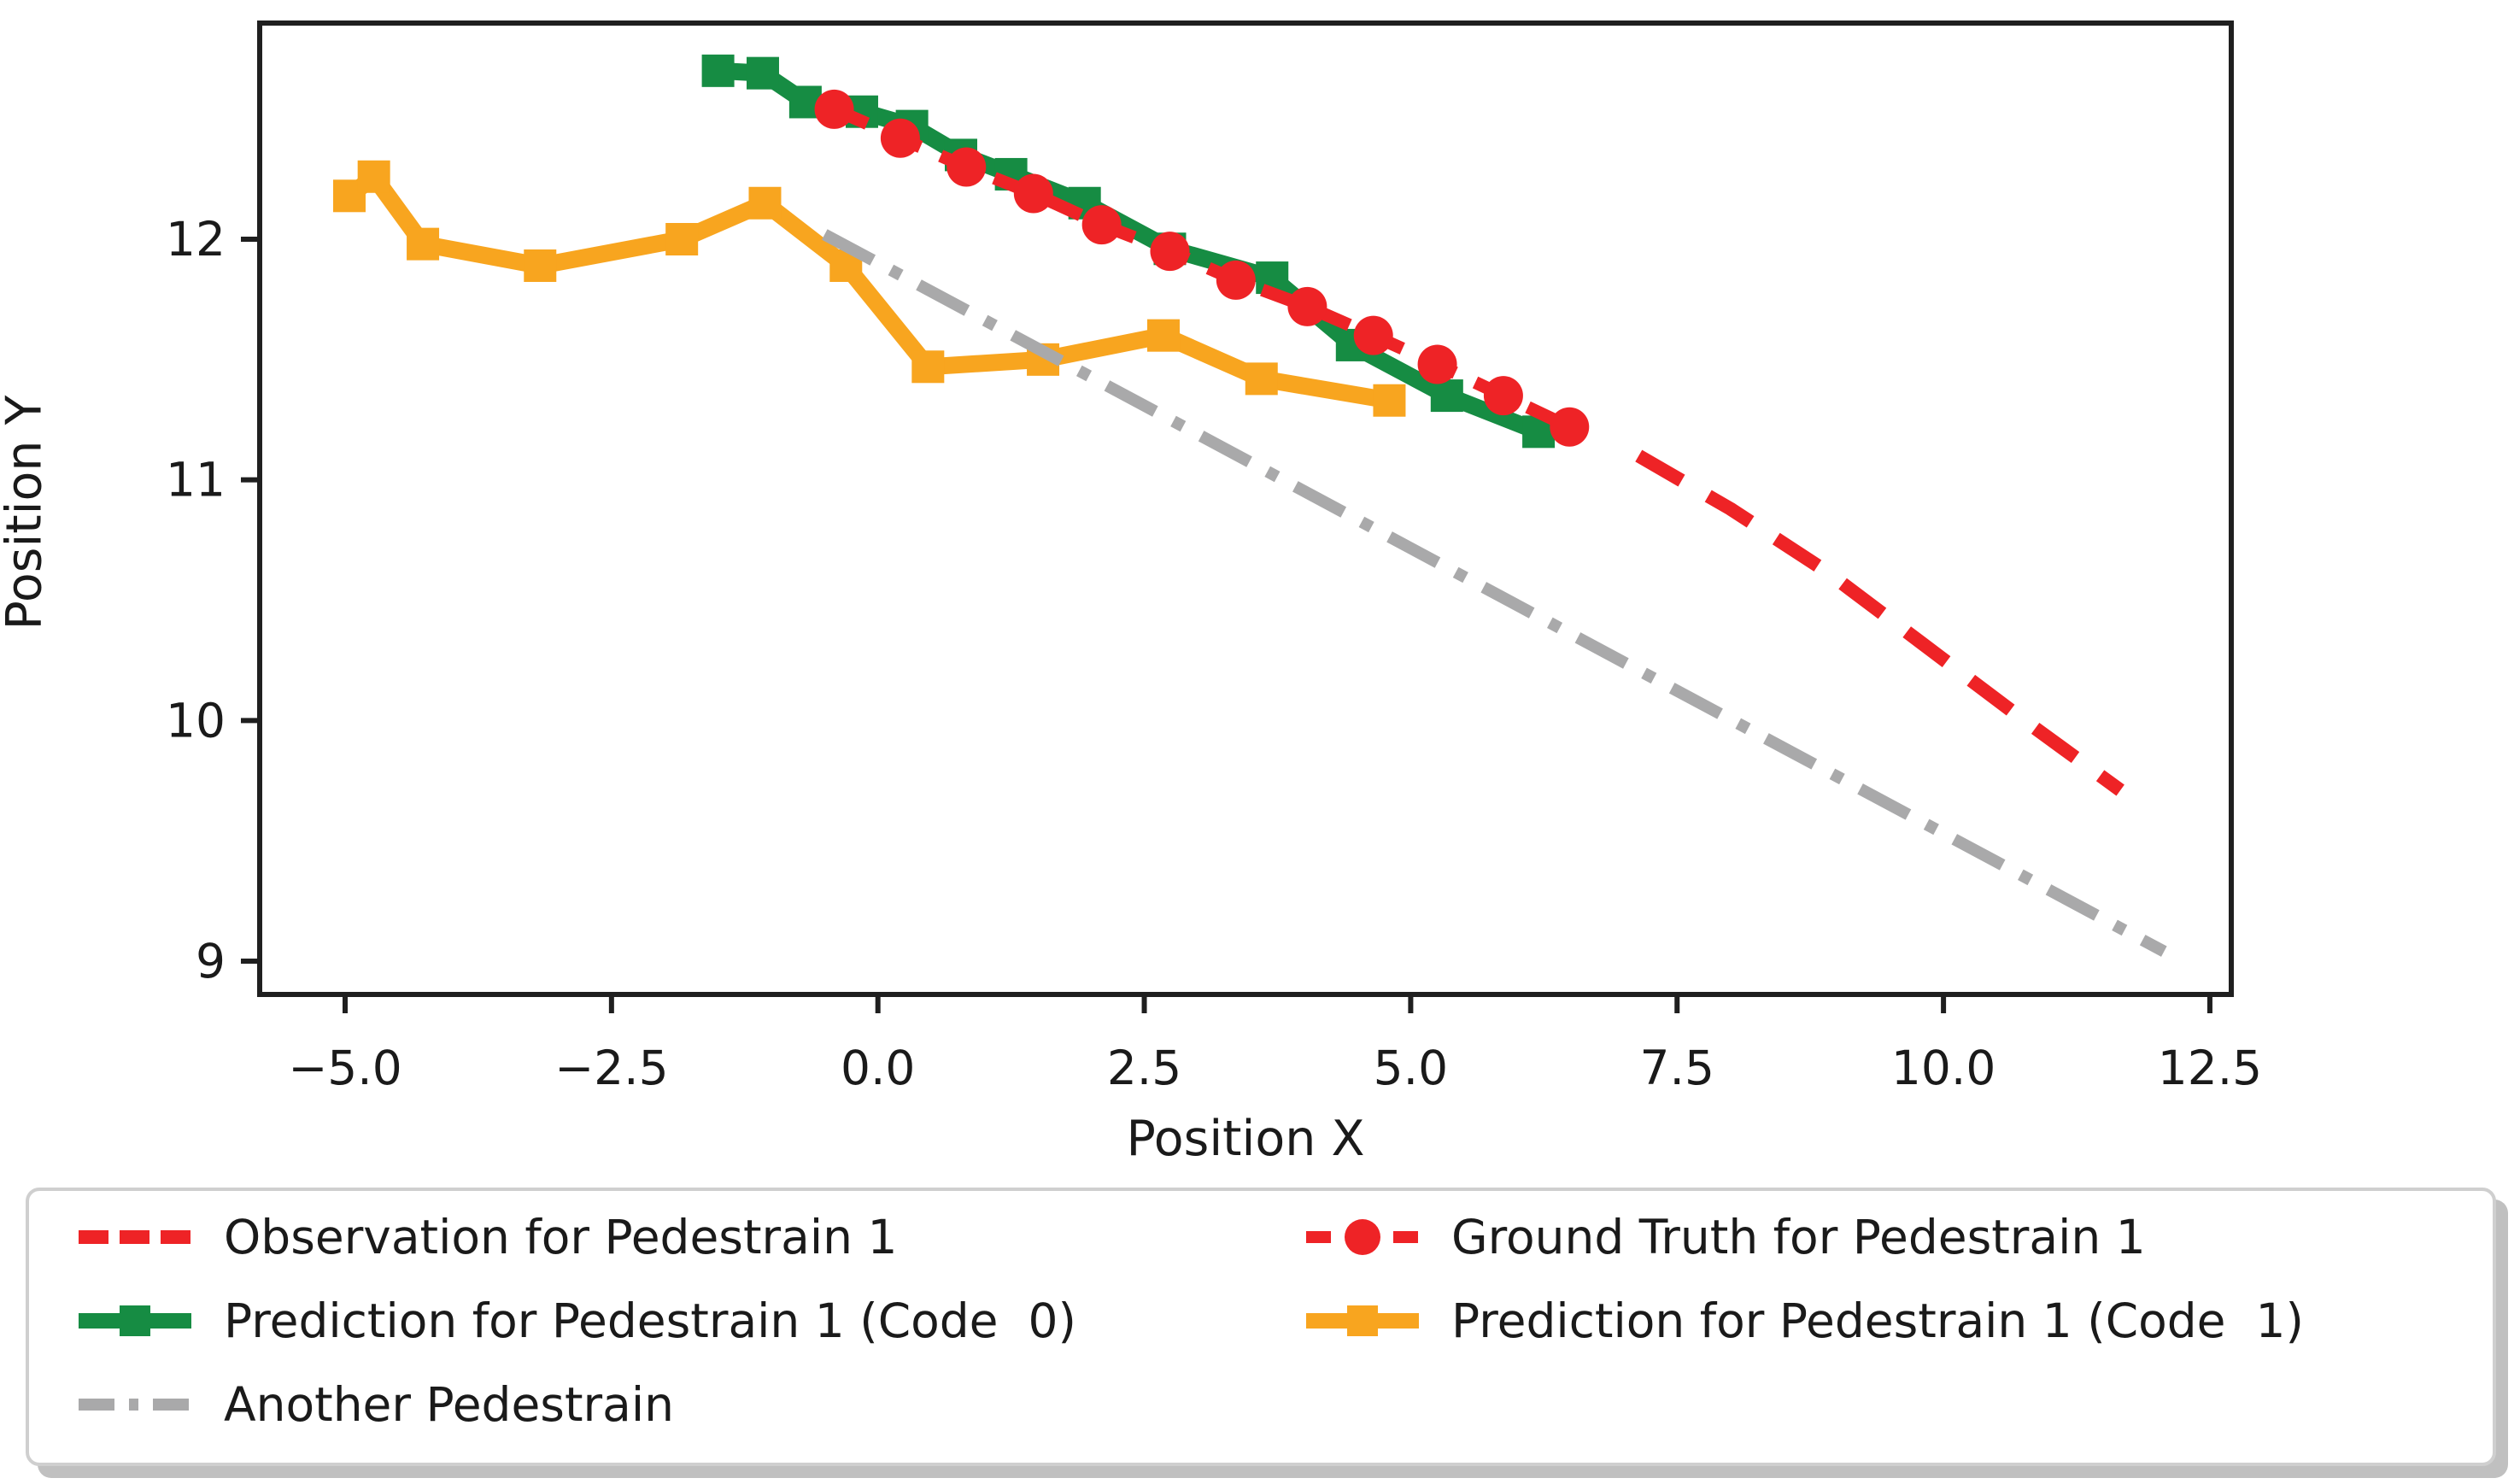 The height and width of the screenshot is (1484, 2520). Describe the element at coordinates (561, 1237) in the screenshot. I see `legend-label: Observation for Pedestrain 1` at that location.